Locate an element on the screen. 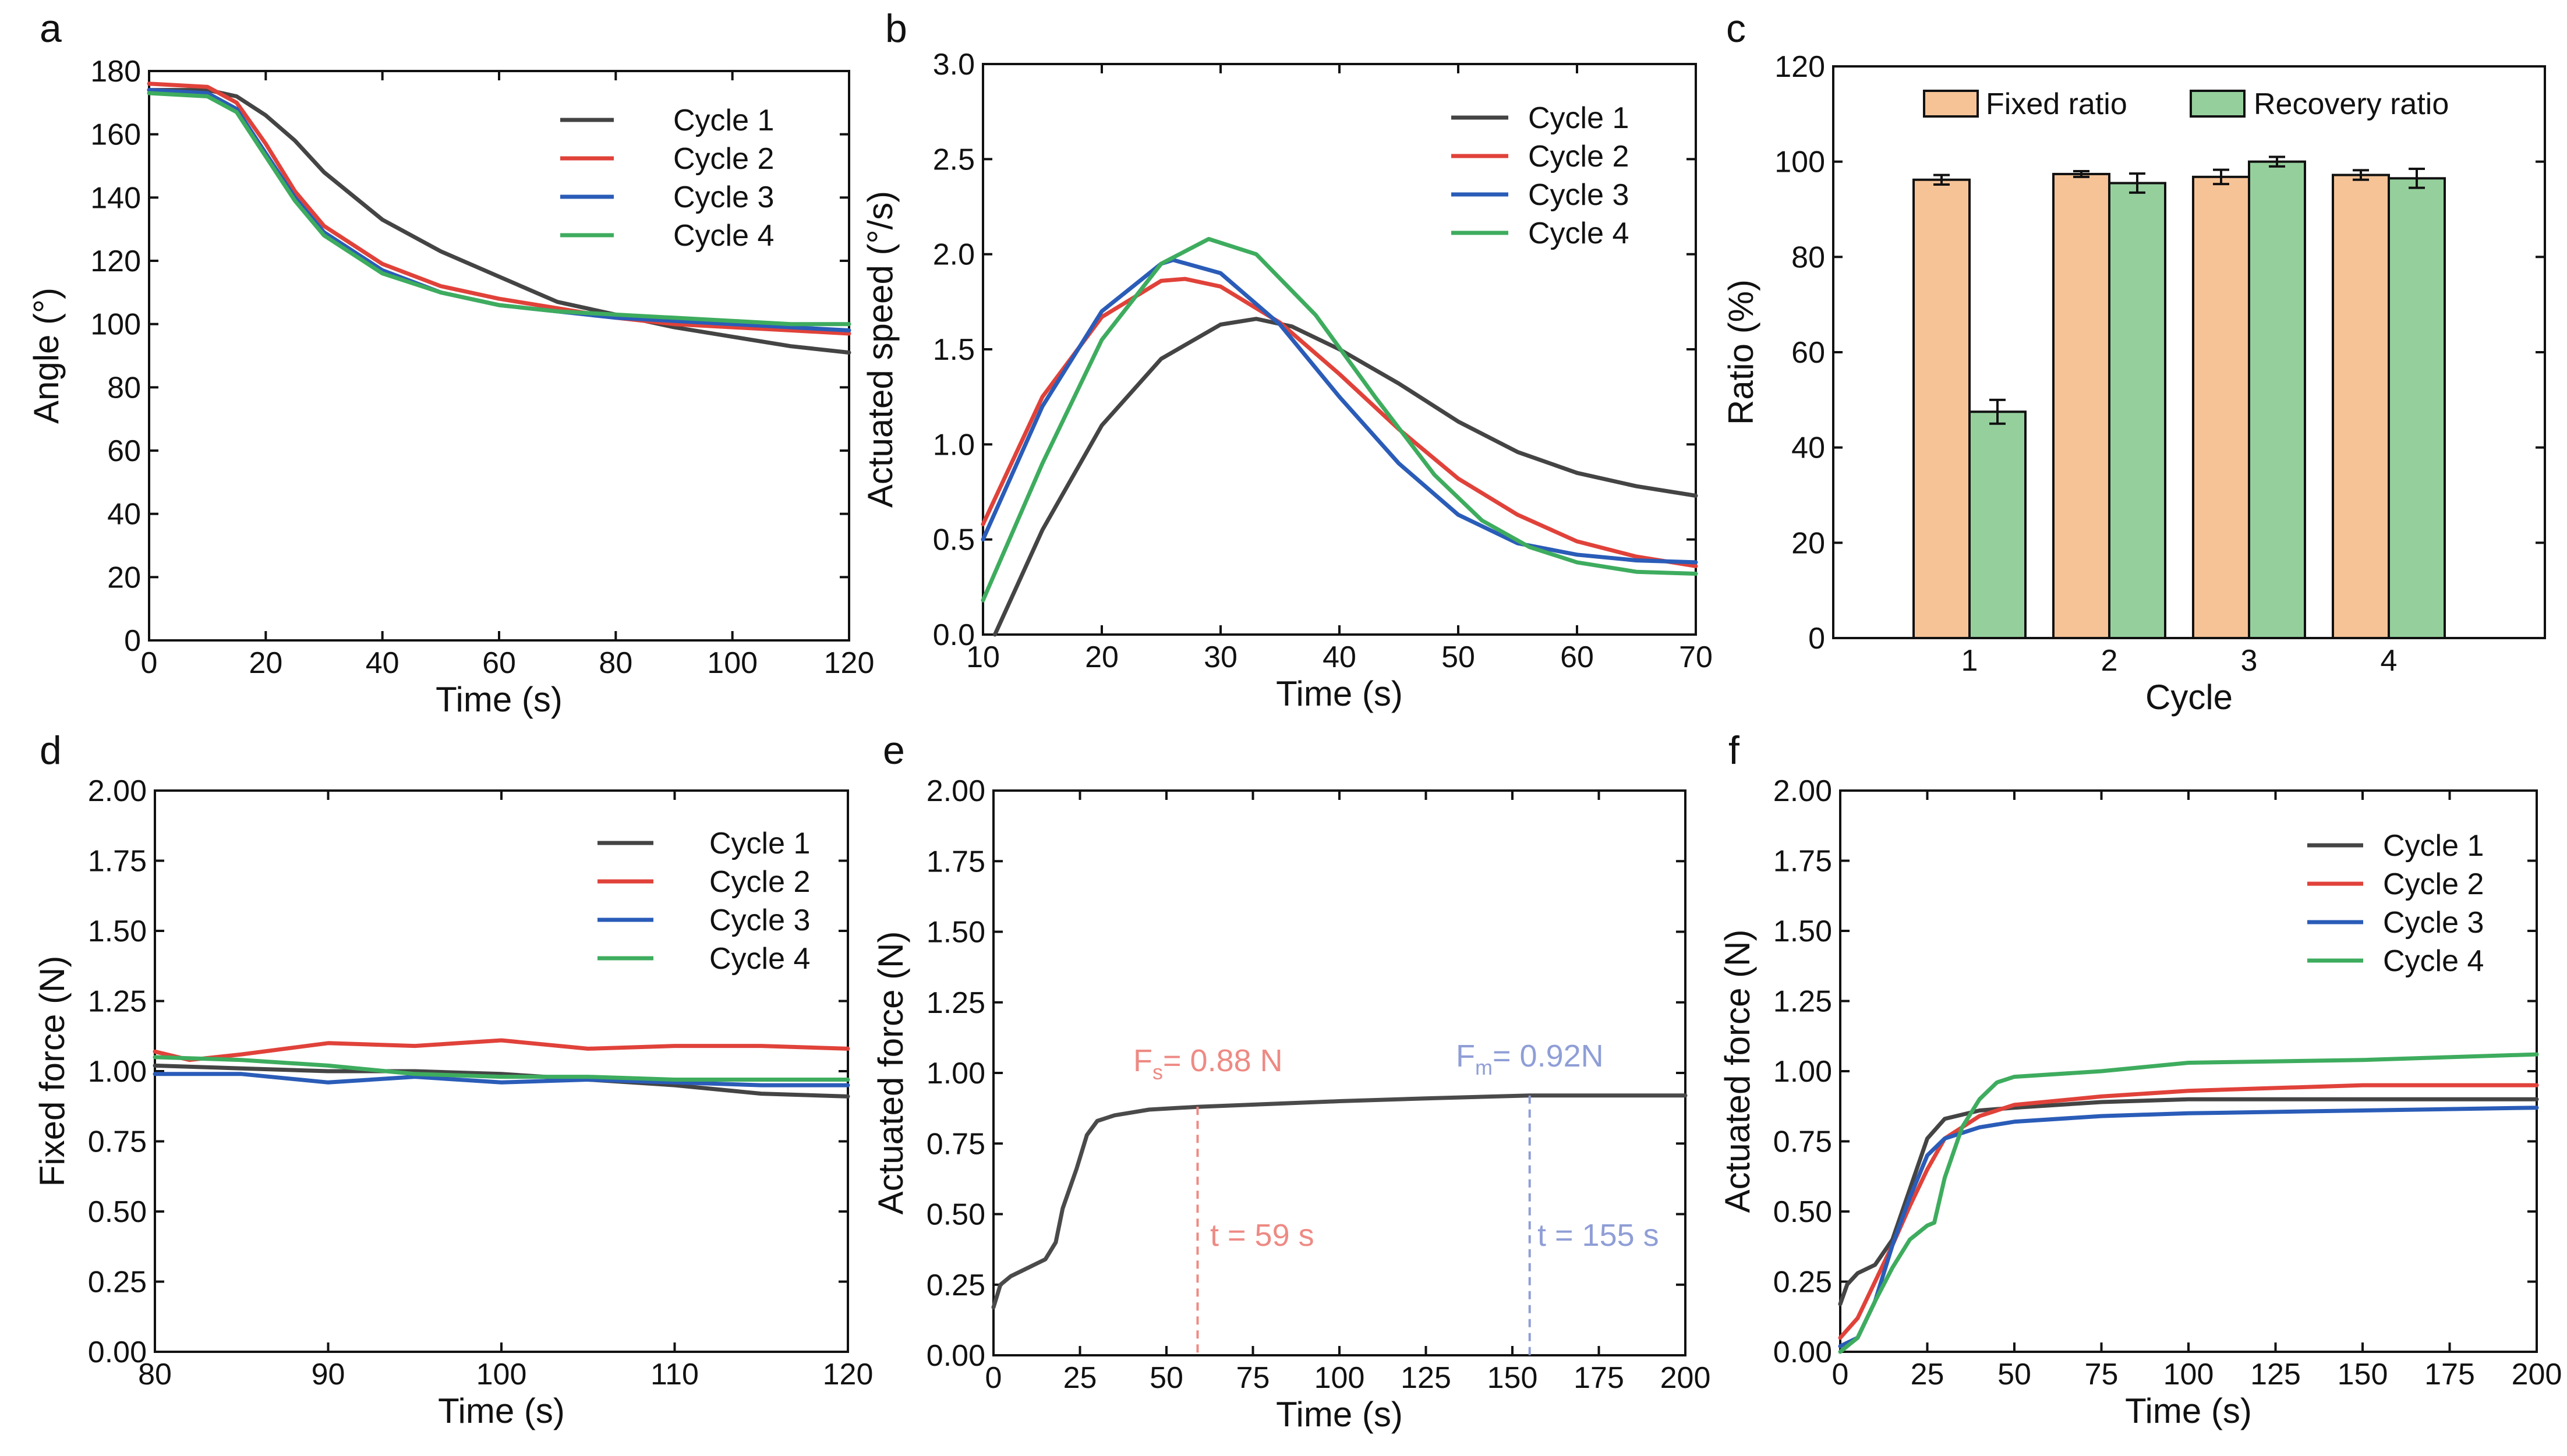 The height and width of the screenshot is (1456, 2567). y-tick-label-d: 0.50 is located at coordinates (117, 1212).